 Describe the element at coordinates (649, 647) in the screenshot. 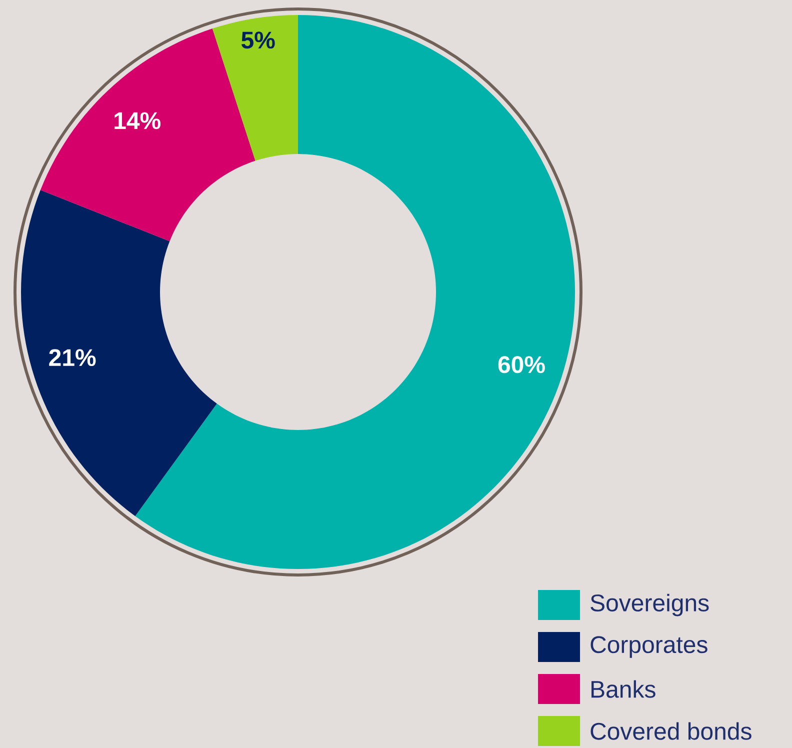

I see `legend-label: Corporates` at that location.